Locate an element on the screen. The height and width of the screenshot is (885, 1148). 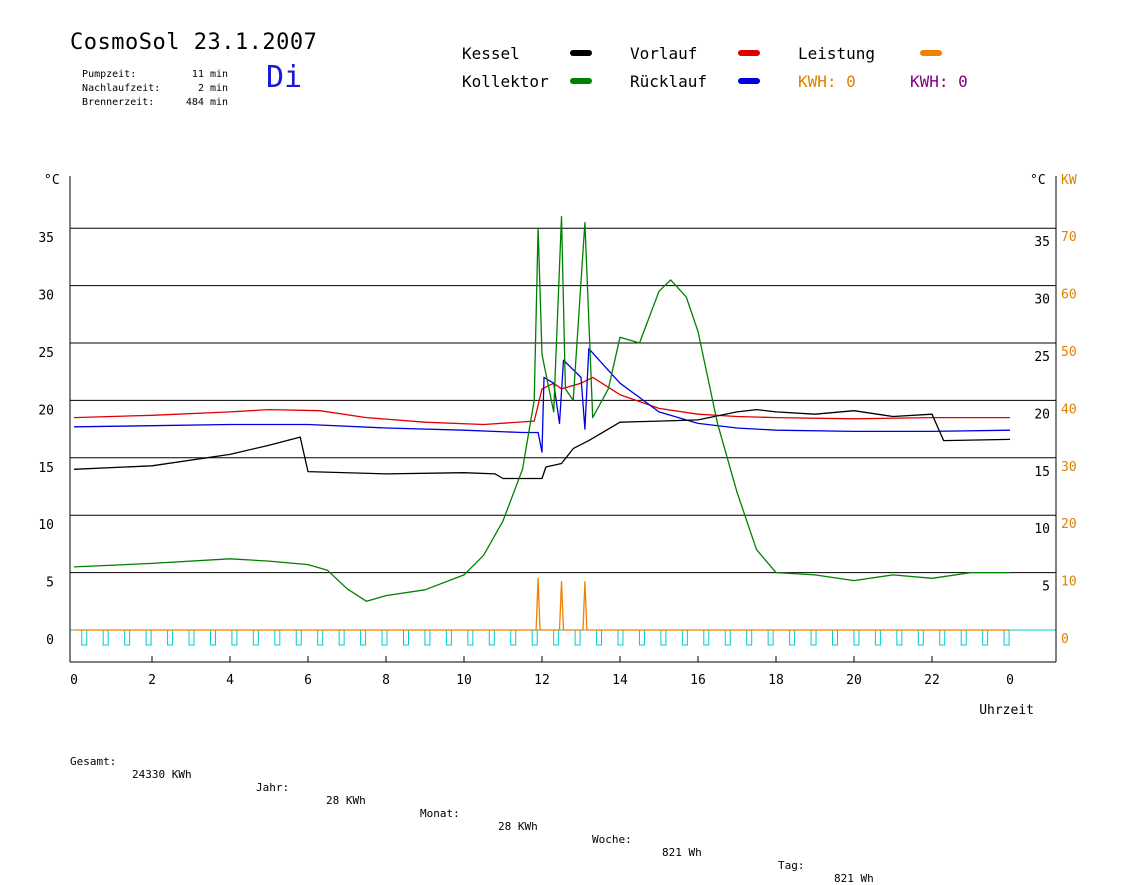
legend-kollektor-label: Kollektor is located at coordinates (505, 81).